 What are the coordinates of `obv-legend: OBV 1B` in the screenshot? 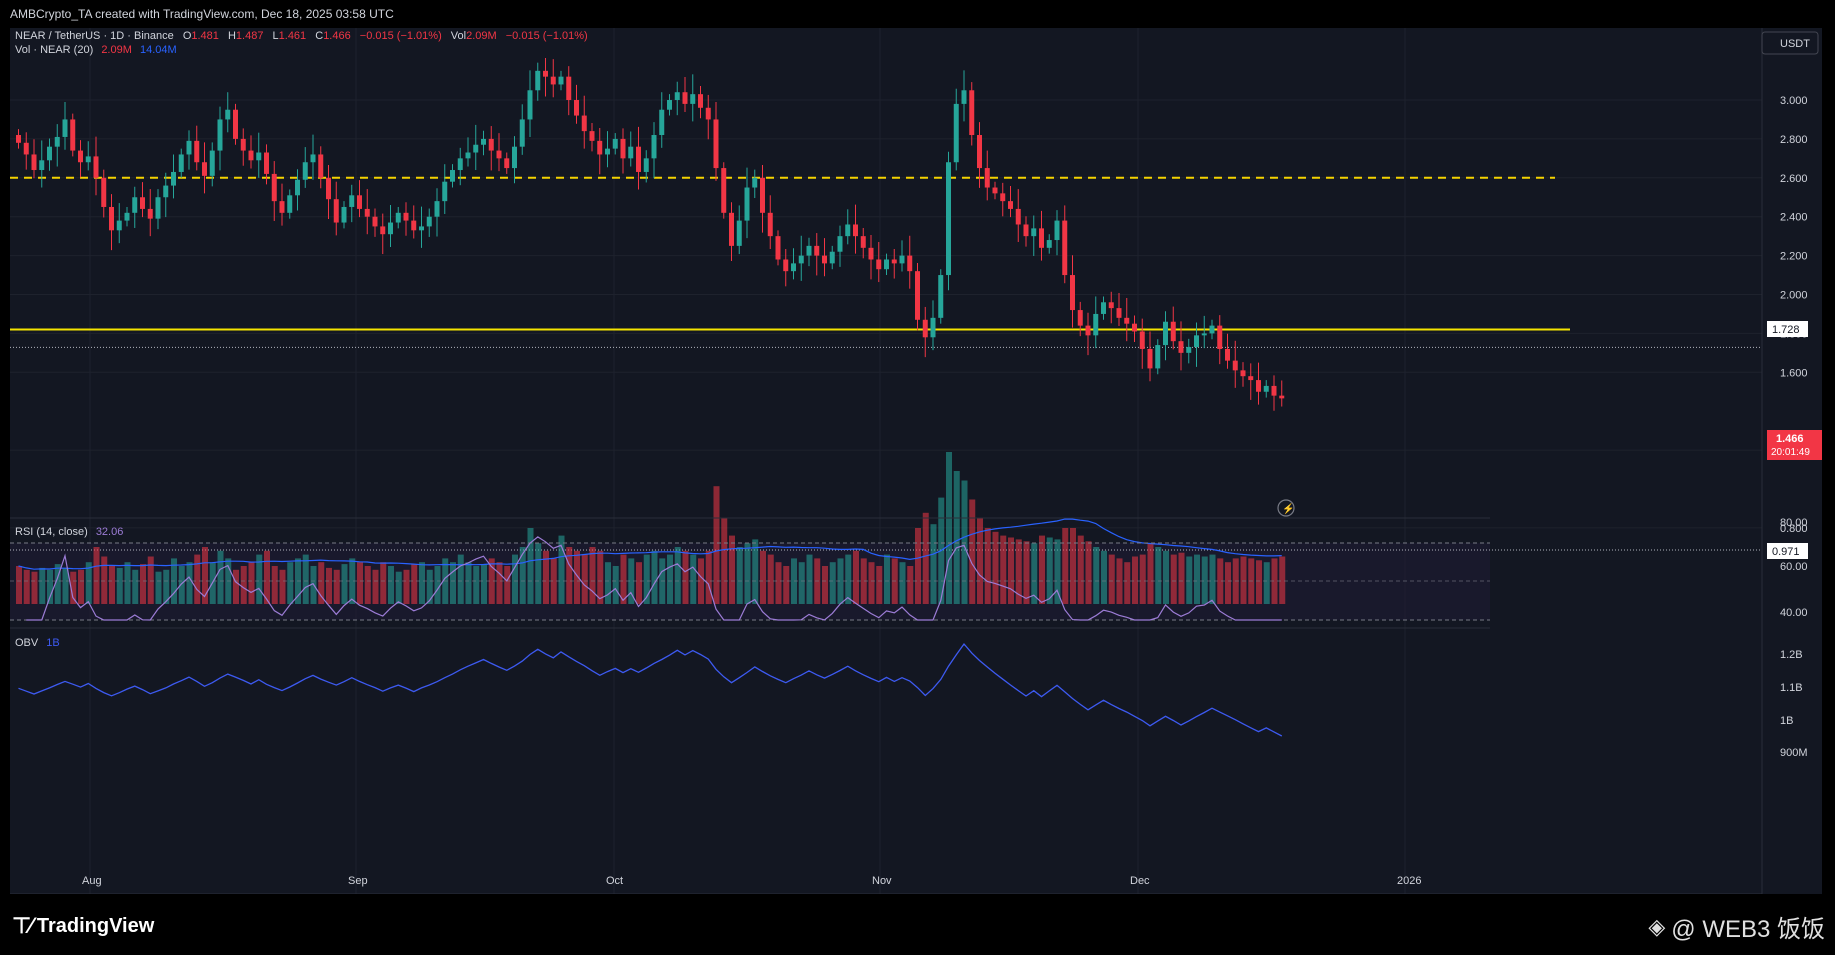 It's located at (37, 643).